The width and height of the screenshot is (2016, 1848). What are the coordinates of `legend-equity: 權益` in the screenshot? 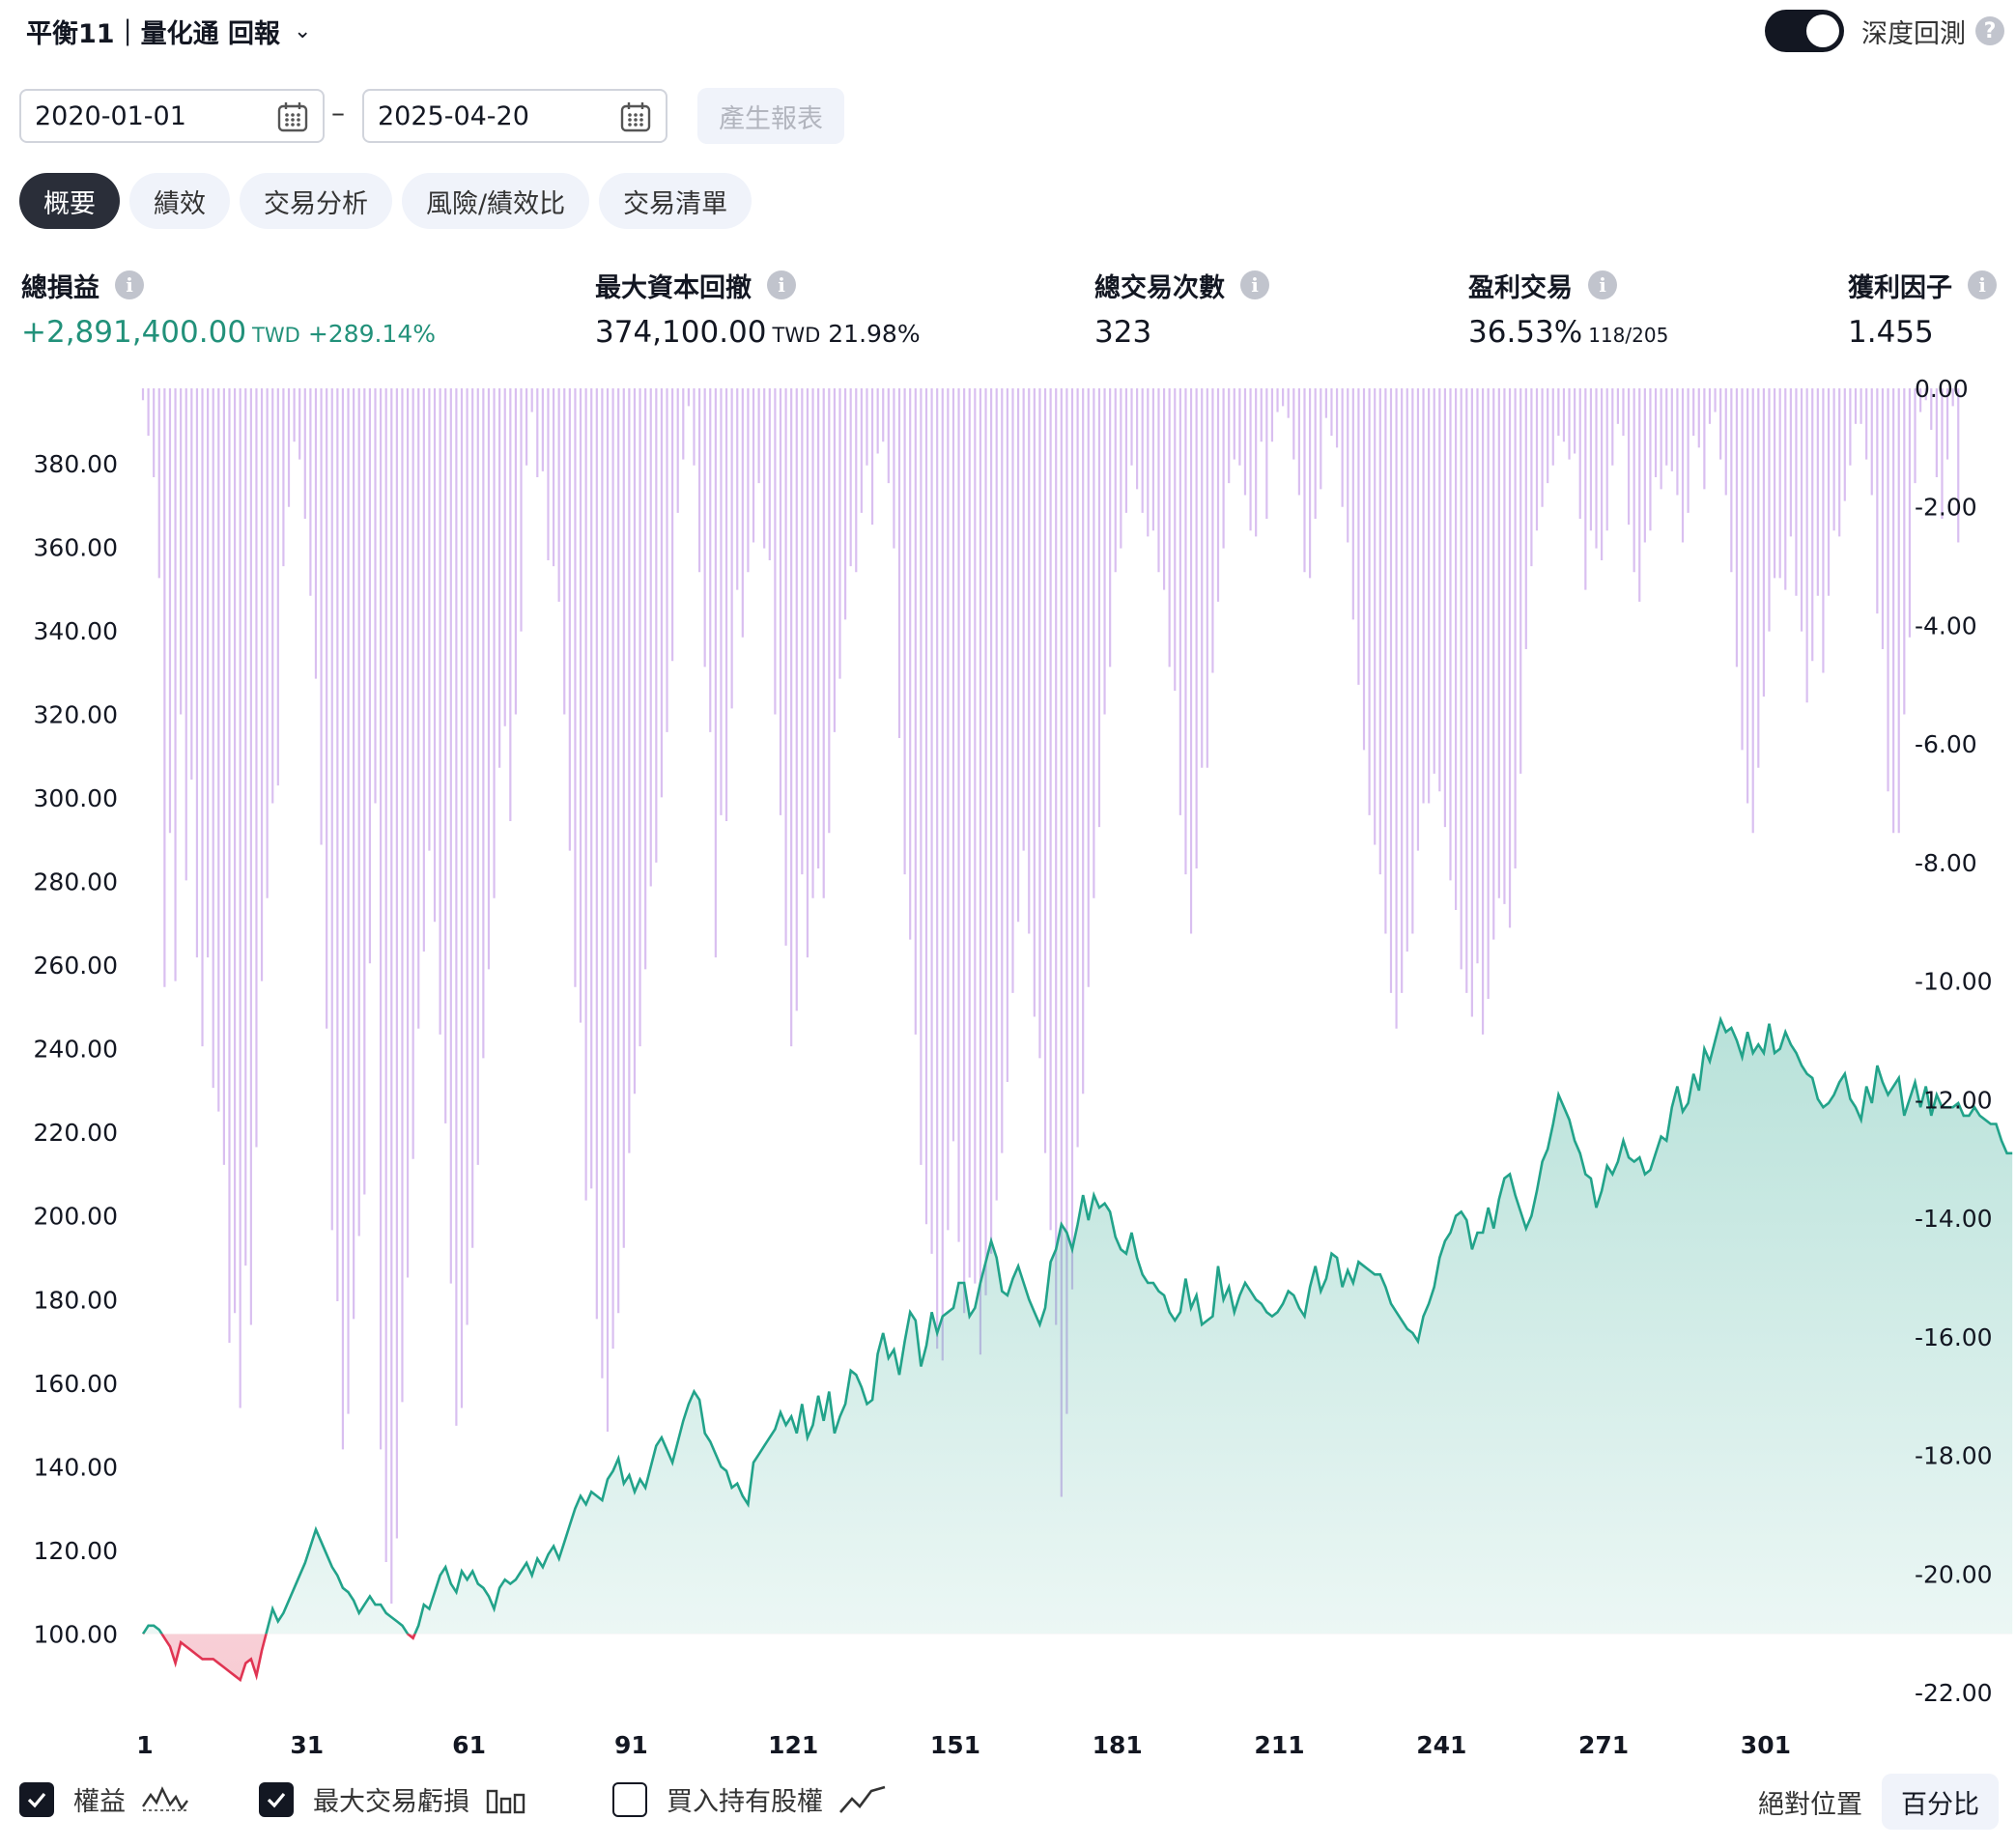 It's located at (104, 1799).